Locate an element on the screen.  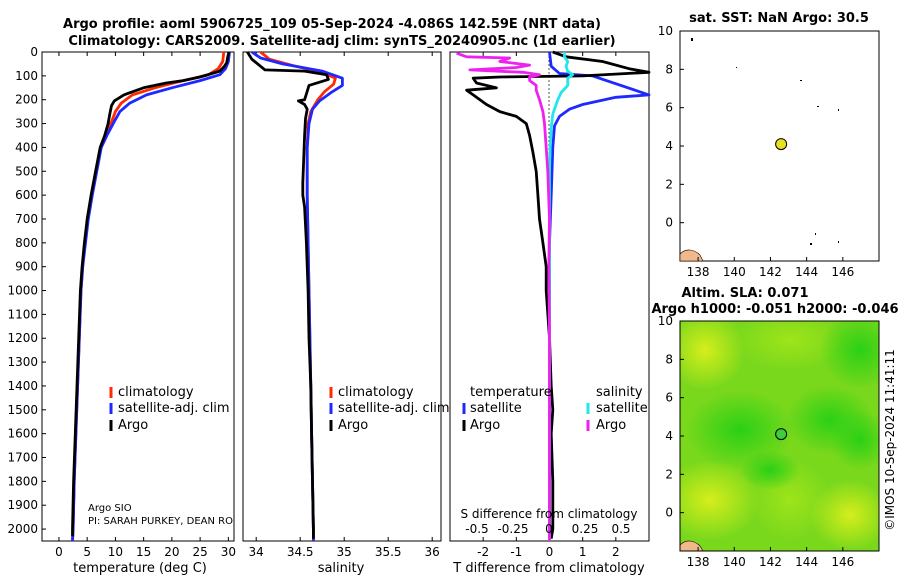
pi-label: PI: SARAH PURKEY, DEAN RO is located at coordinates (160, 521).